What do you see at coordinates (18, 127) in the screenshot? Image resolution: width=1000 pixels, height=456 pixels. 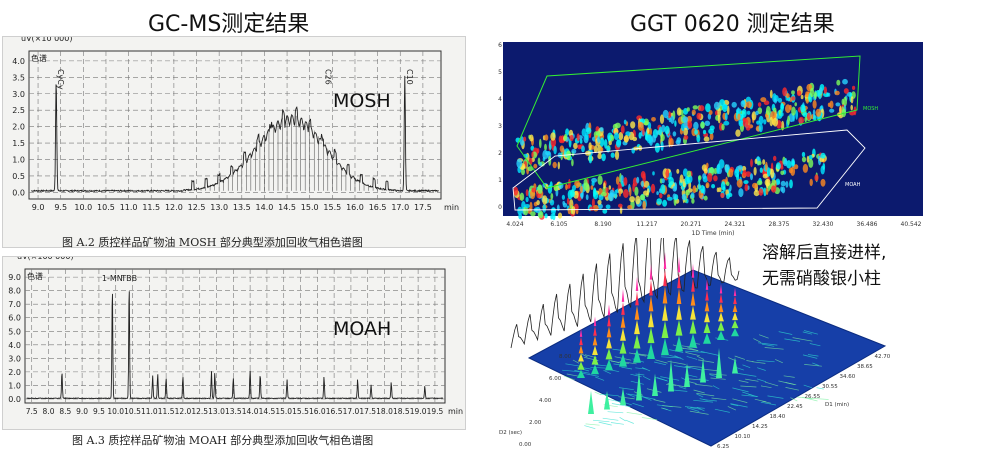 I see `y-tick-label: 2.0` at bounding box center [18, 127].